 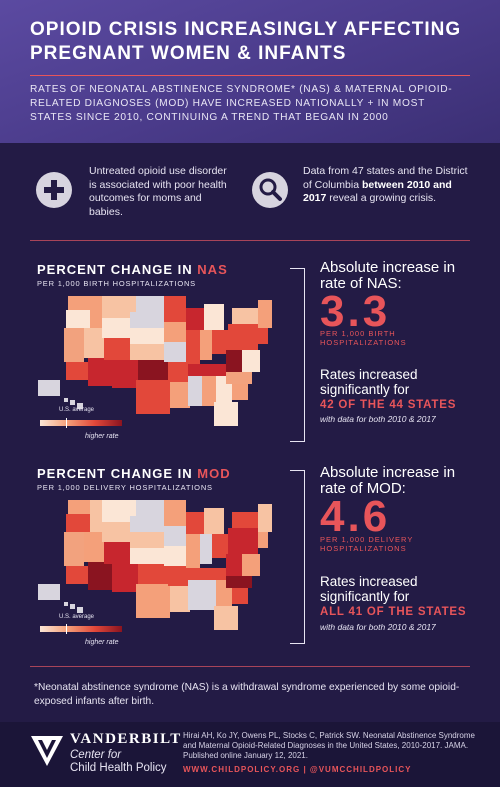 I want to click on mod-title-highlight: MOD, so click(x=214, y=473).